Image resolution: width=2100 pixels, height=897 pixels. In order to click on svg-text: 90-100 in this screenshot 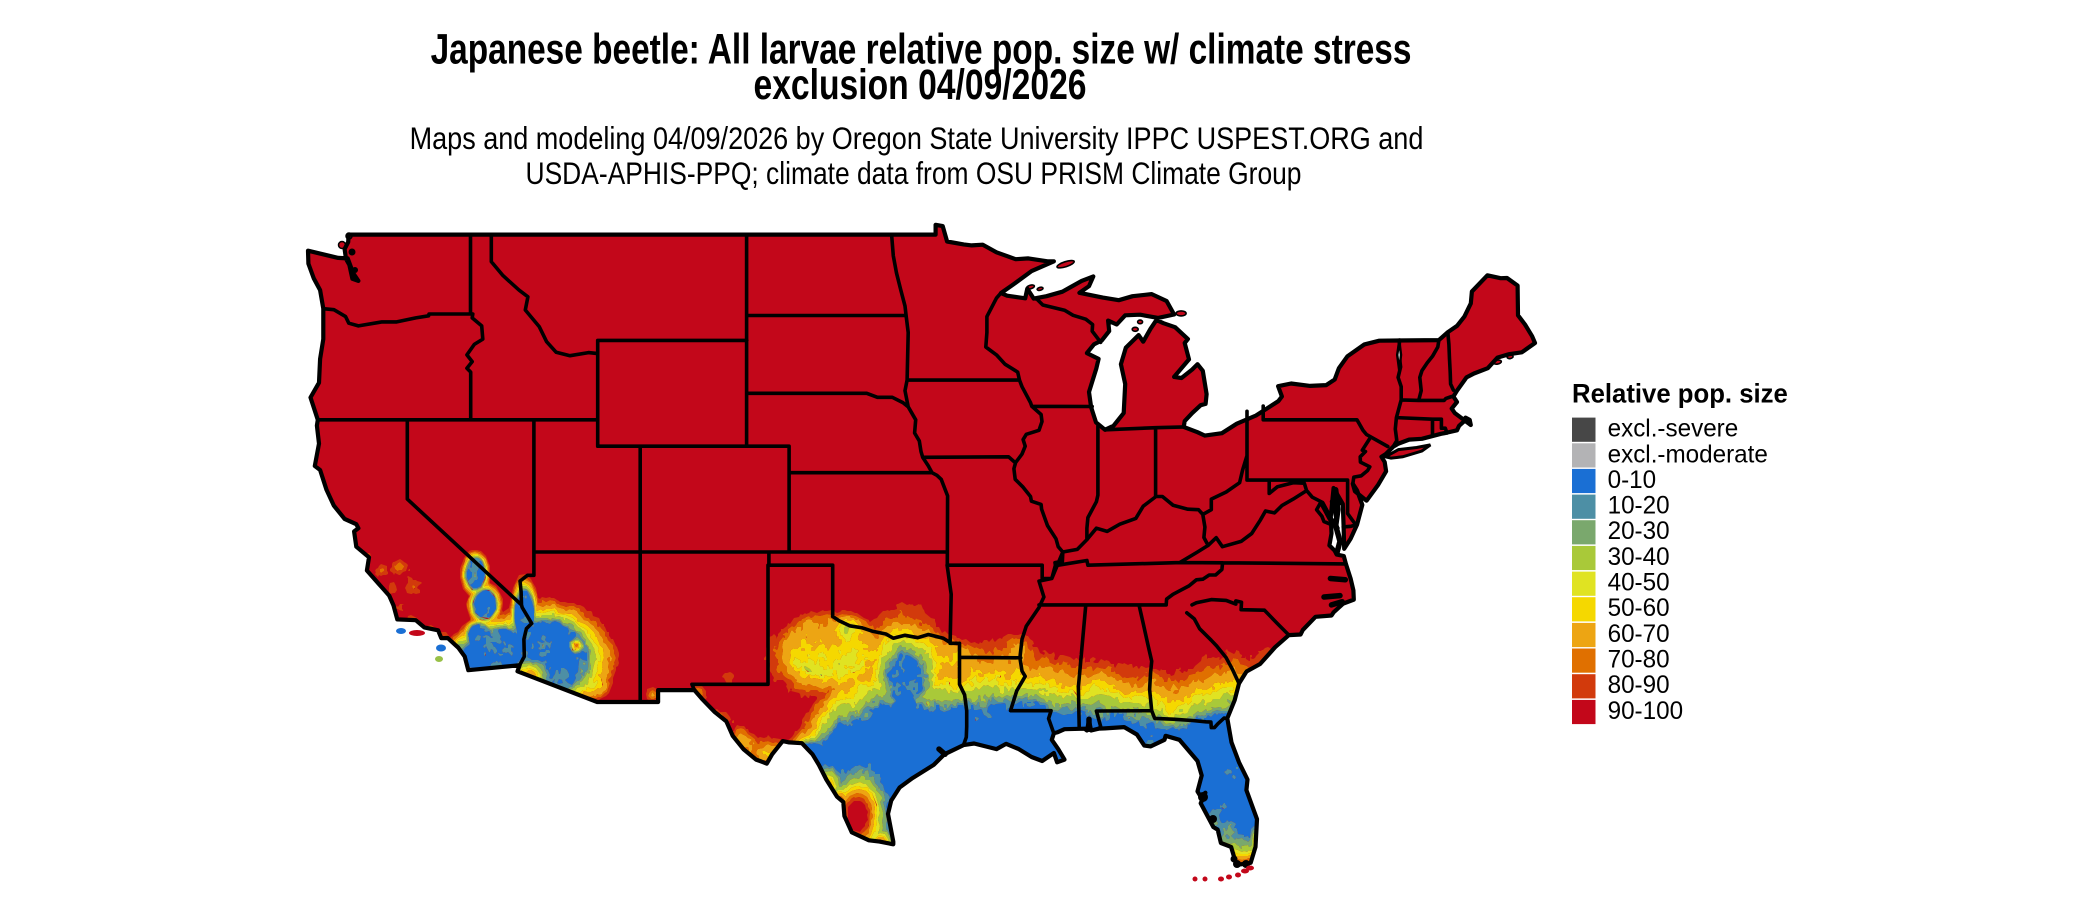, I will do `click(1645, 711)`.